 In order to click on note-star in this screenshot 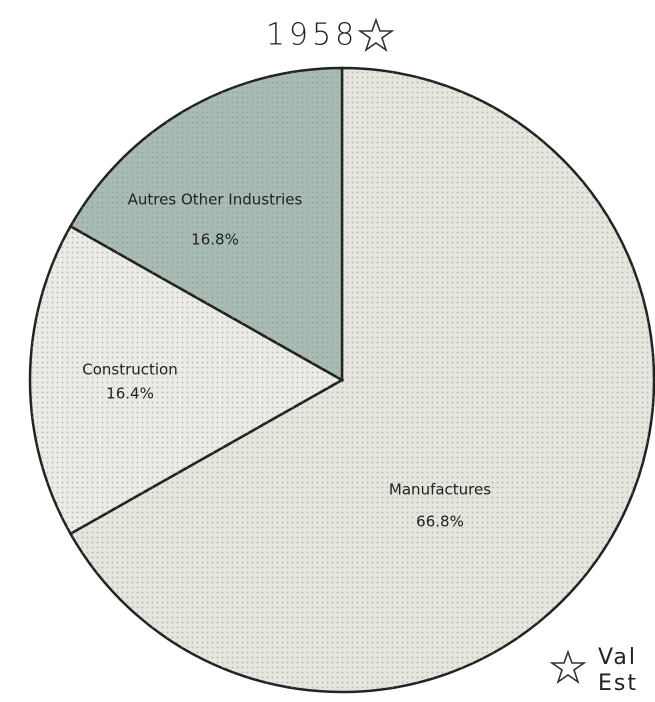, I will do `click(568, 667)`.